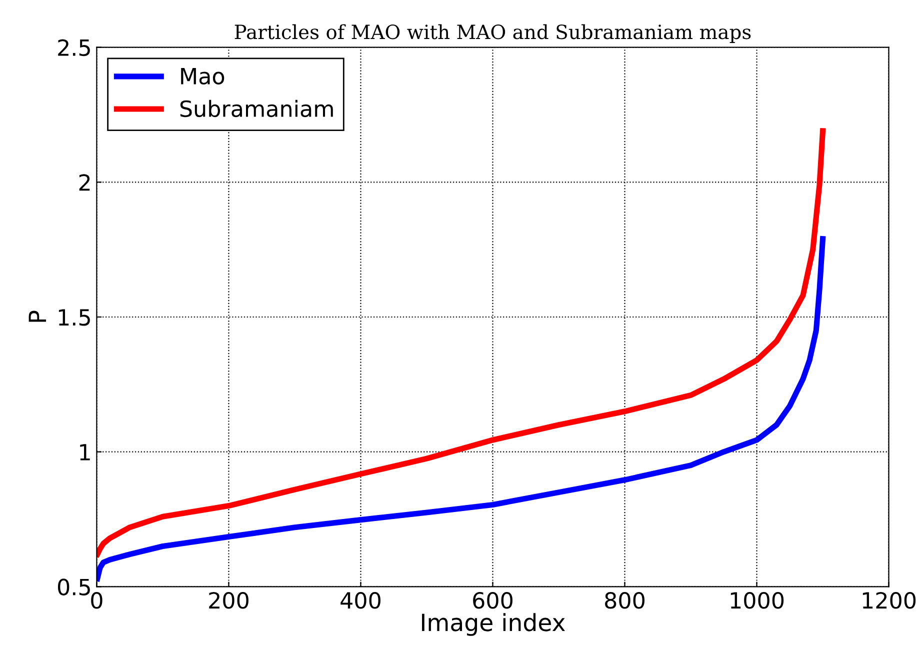 The height and width of the screenshot is (657, 921). Describe the element at coordinates (74, 47) in the screenshot. I see `y-tick-label: 2.5` at that location.